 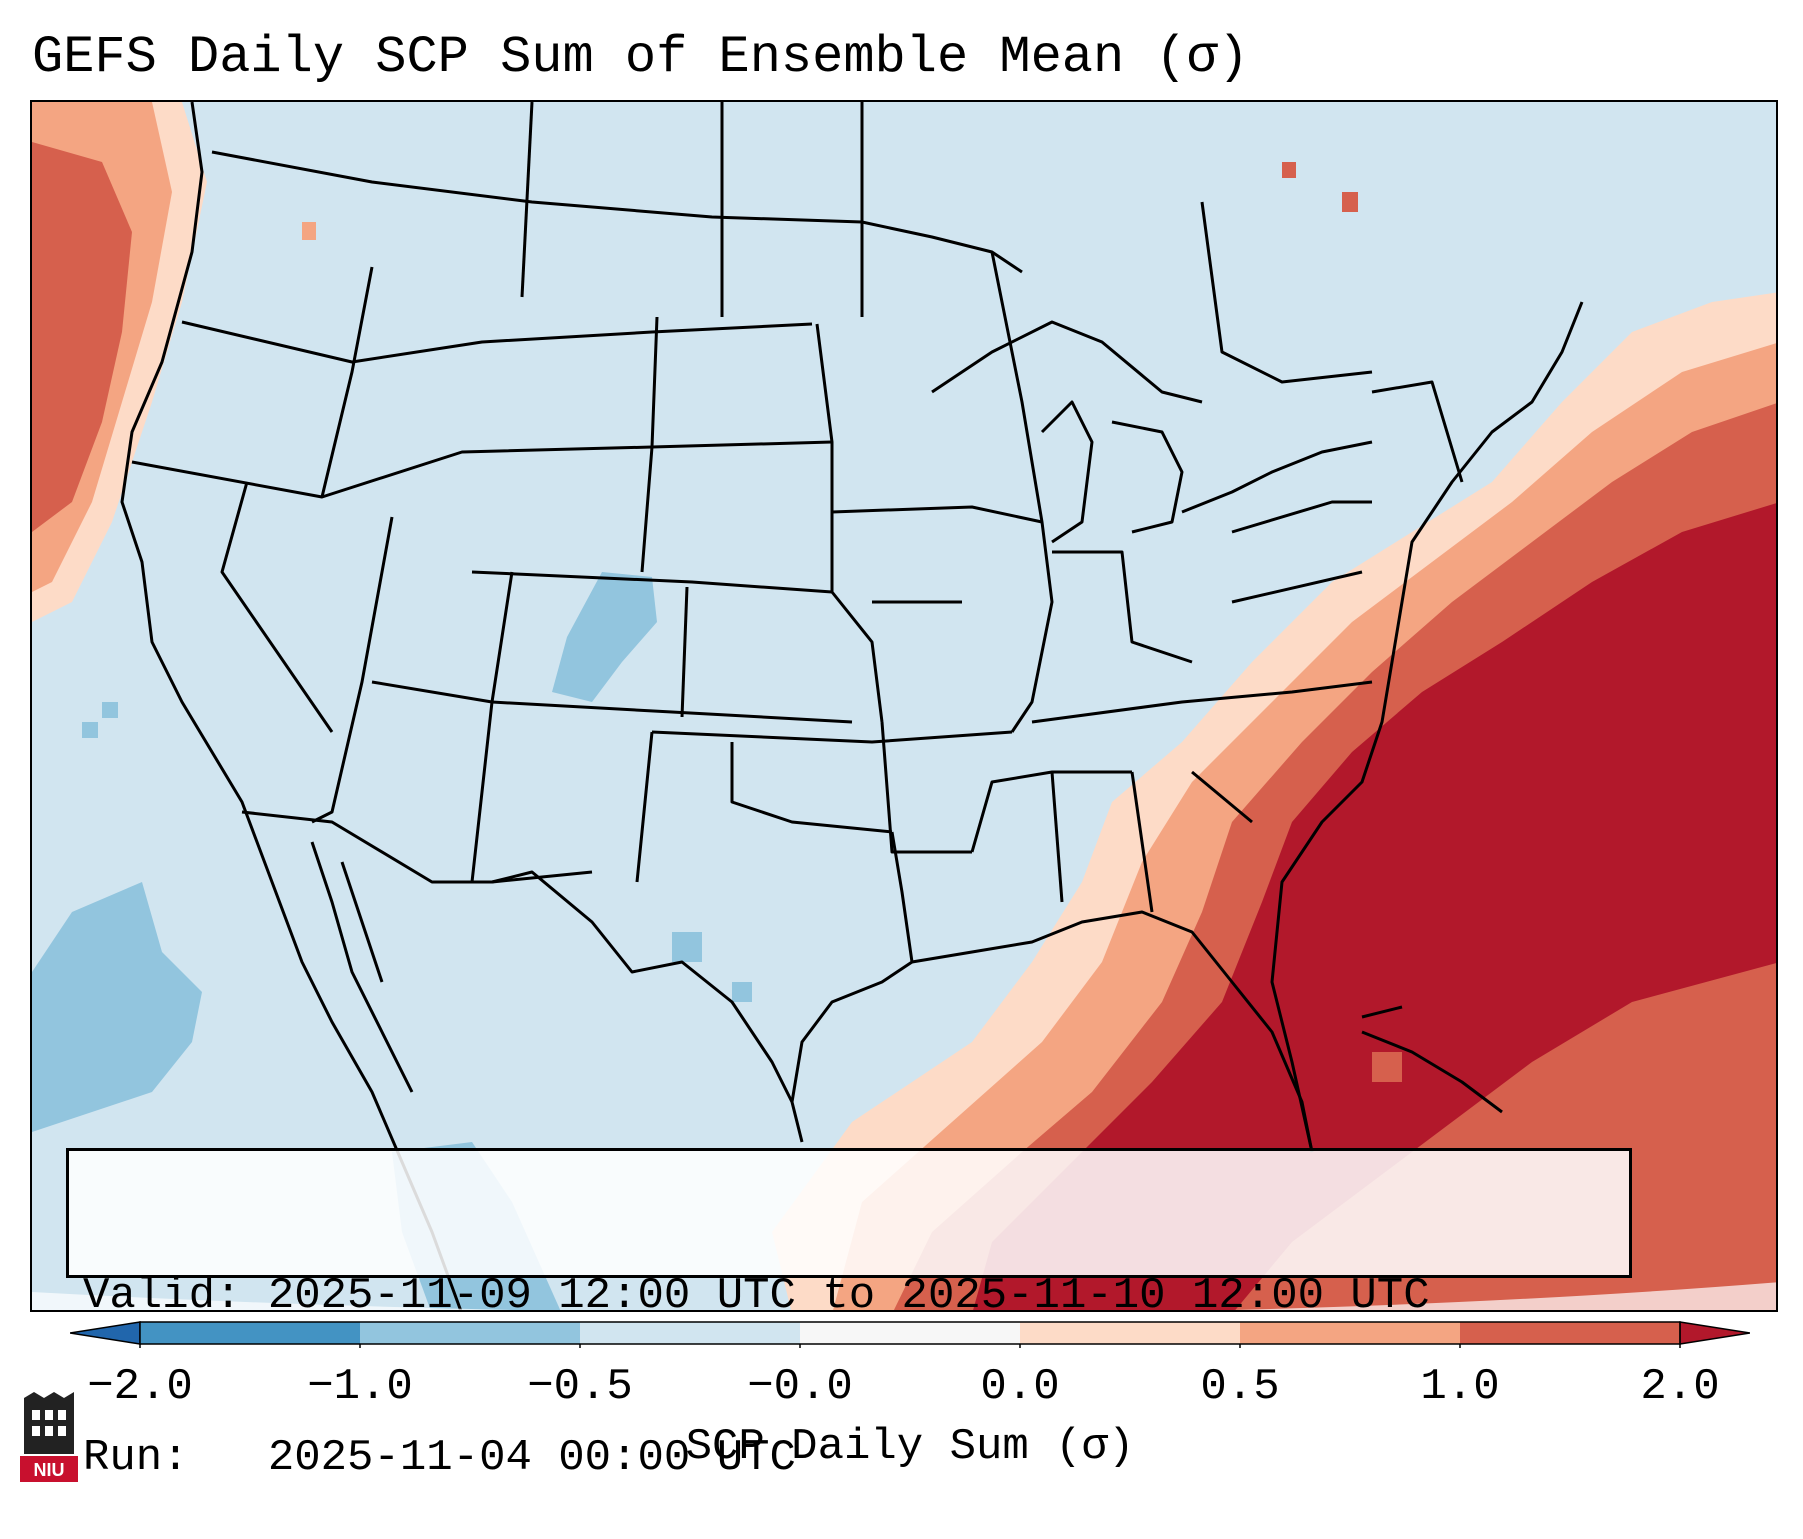 What do you see at coordinates (910, 1447) in the screenshot?
I see `colorbar-label: SCP Daily Sum (σ)` at bounding box center [910, 1447].